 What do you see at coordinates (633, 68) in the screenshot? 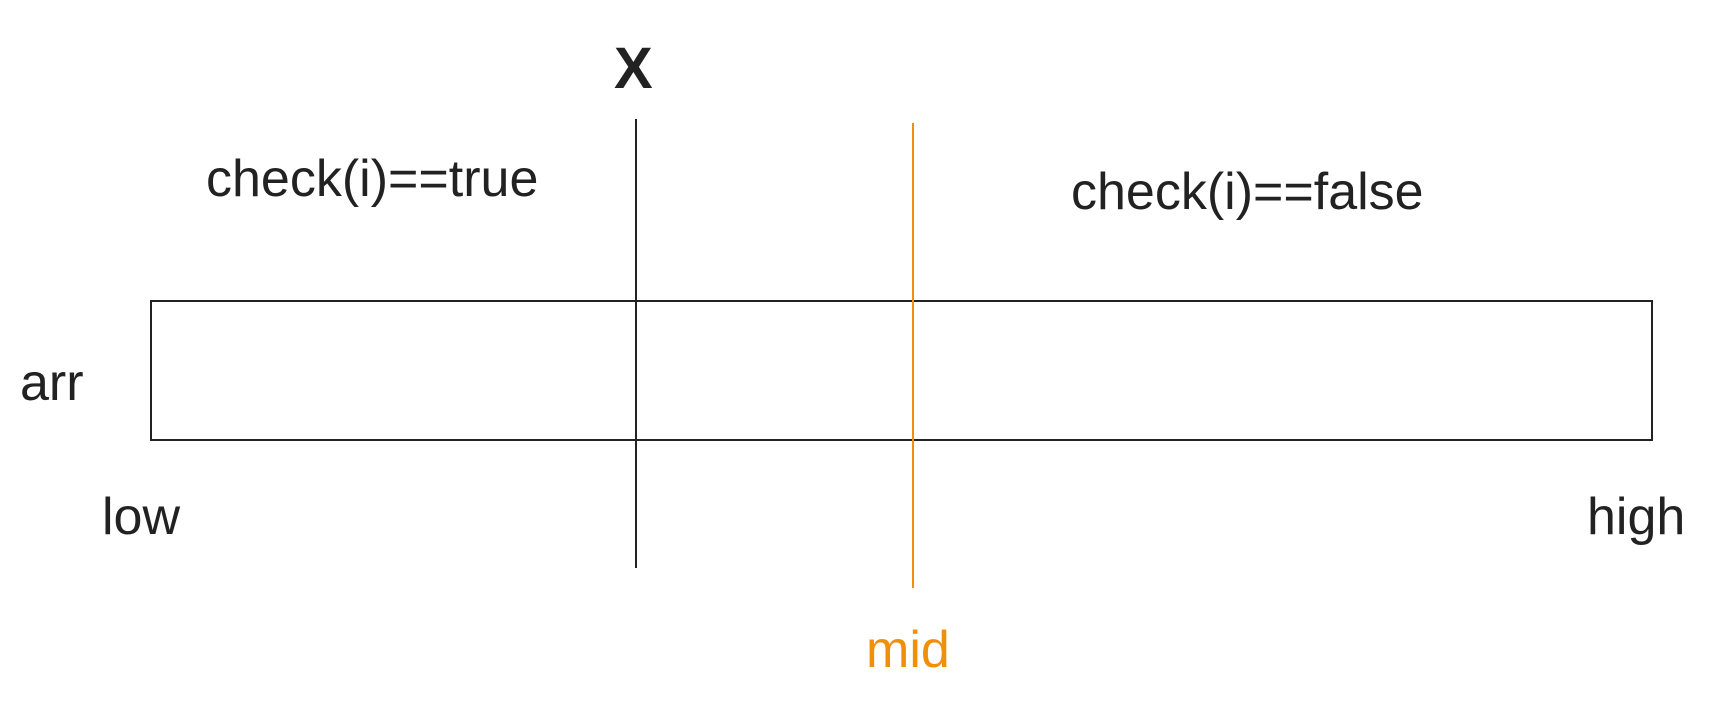
I see `x-label: X` at bounding box center [633, 68].